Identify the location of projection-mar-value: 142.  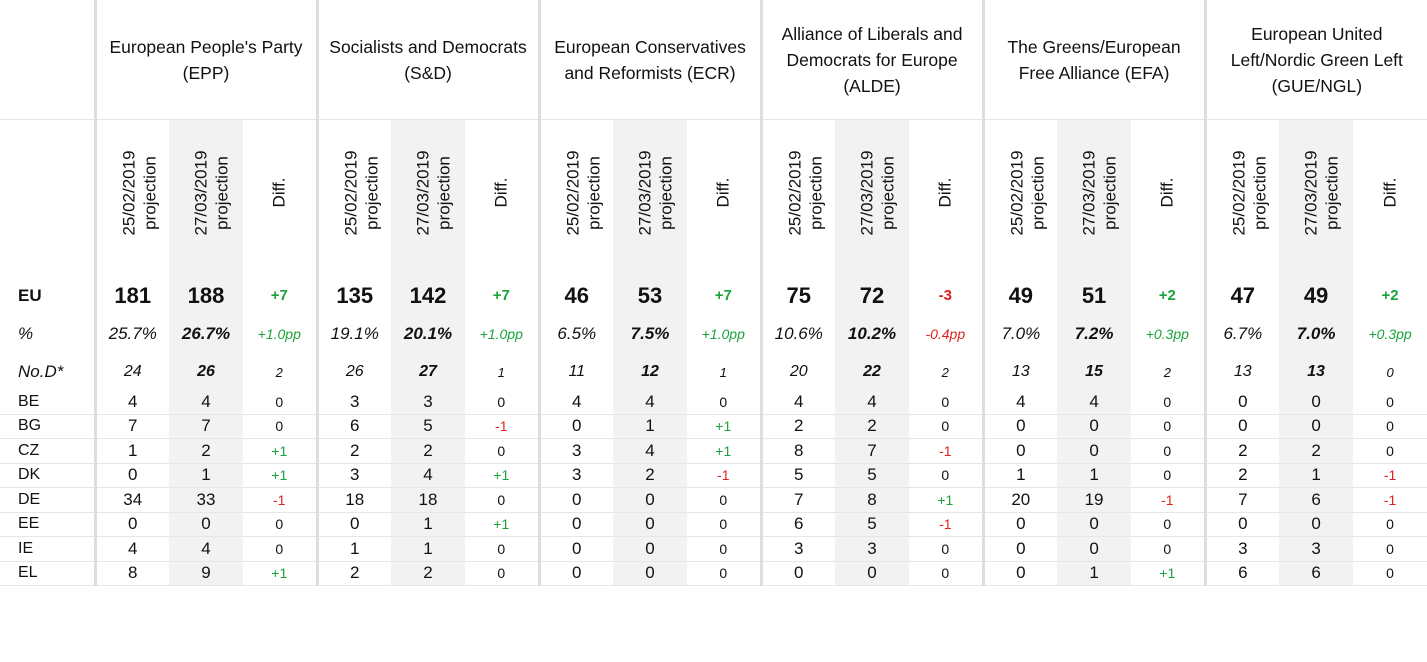
(428, 289).